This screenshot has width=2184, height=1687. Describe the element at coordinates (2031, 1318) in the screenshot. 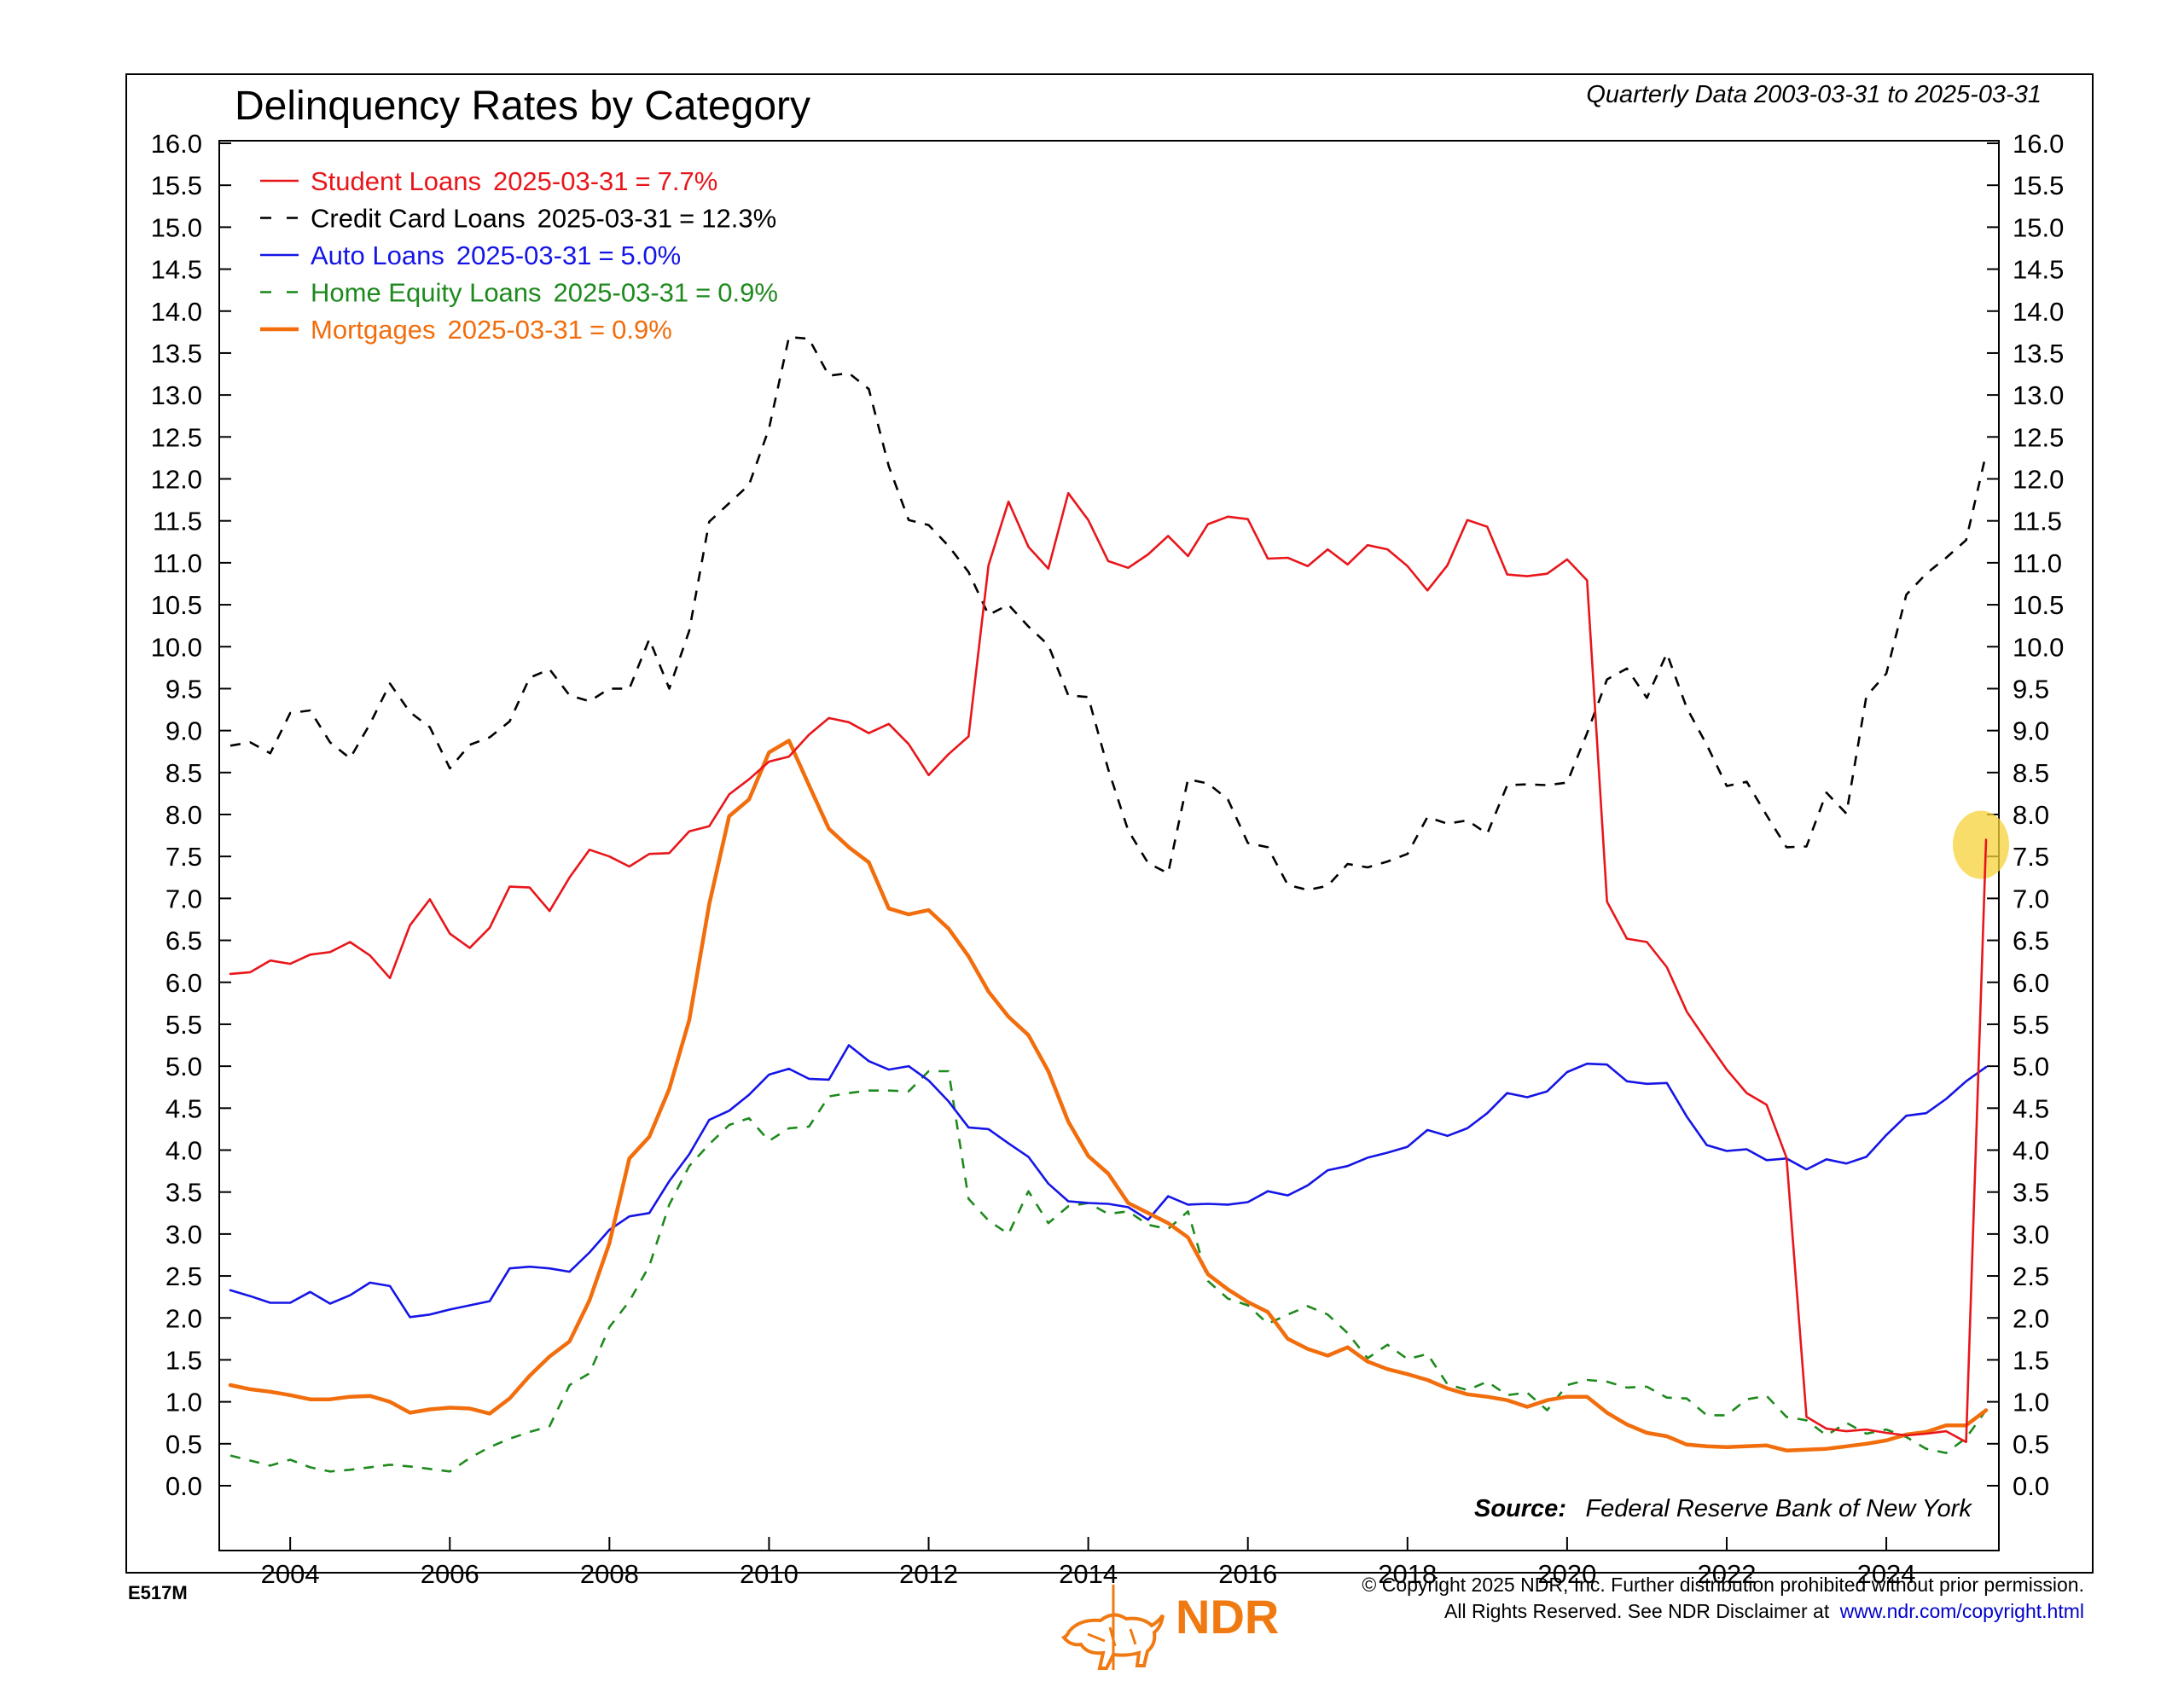

I see `y-tick-label-right: 2.0` at that location.